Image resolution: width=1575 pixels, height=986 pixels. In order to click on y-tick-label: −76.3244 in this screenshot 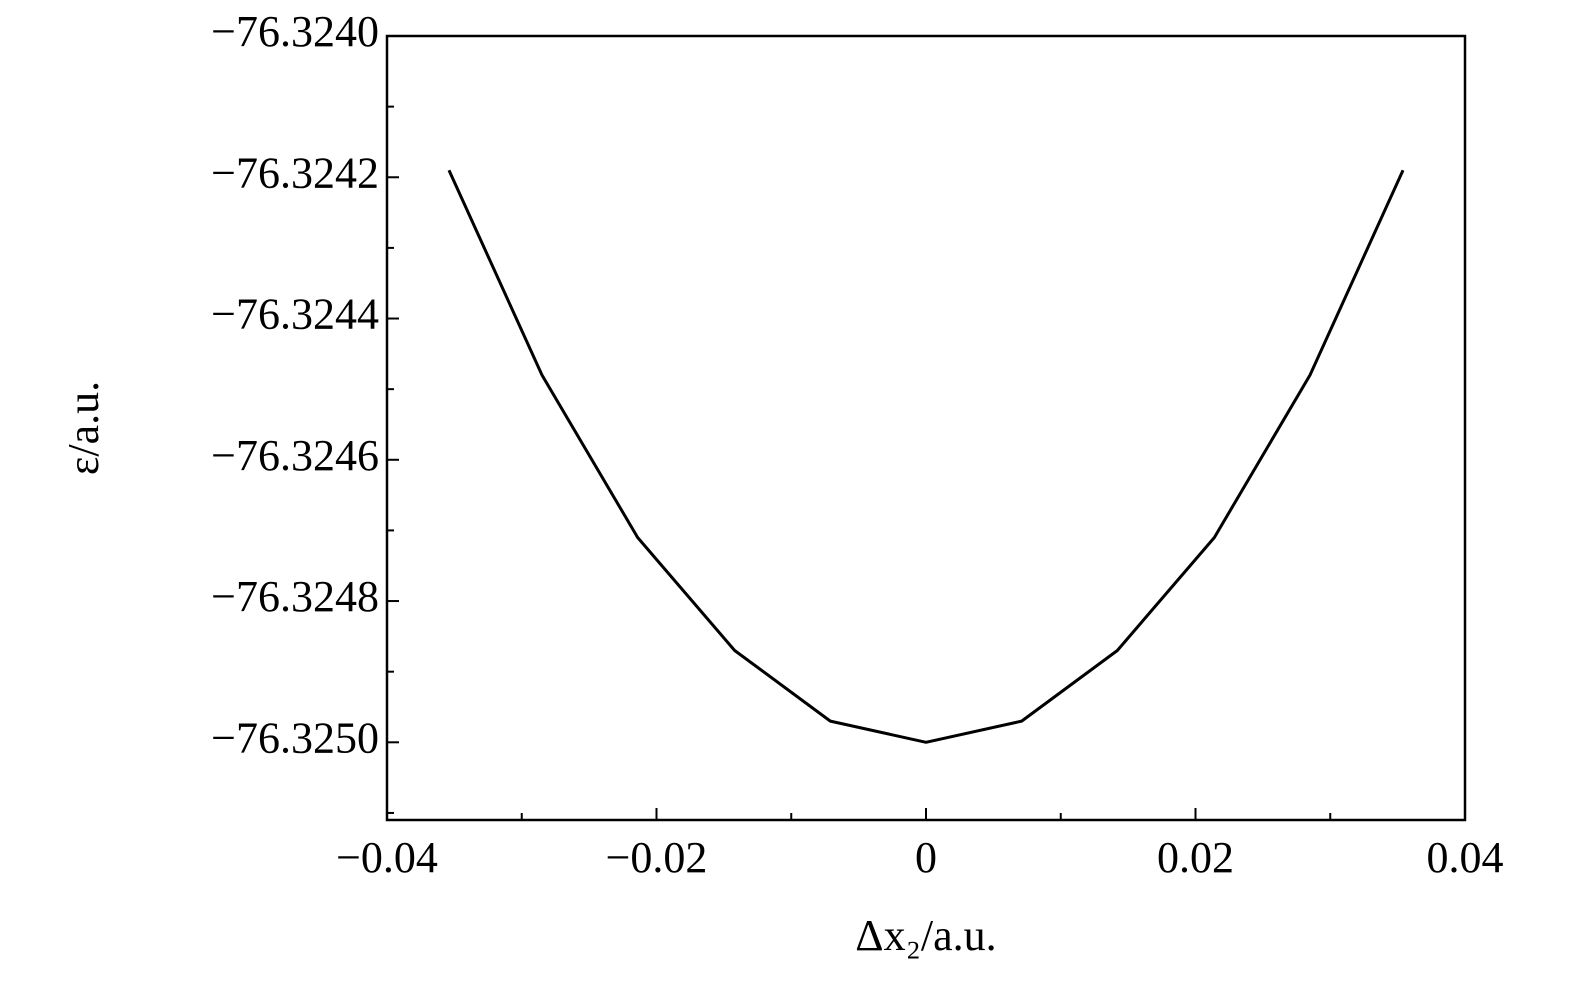, I will do `click(295, 314)`.